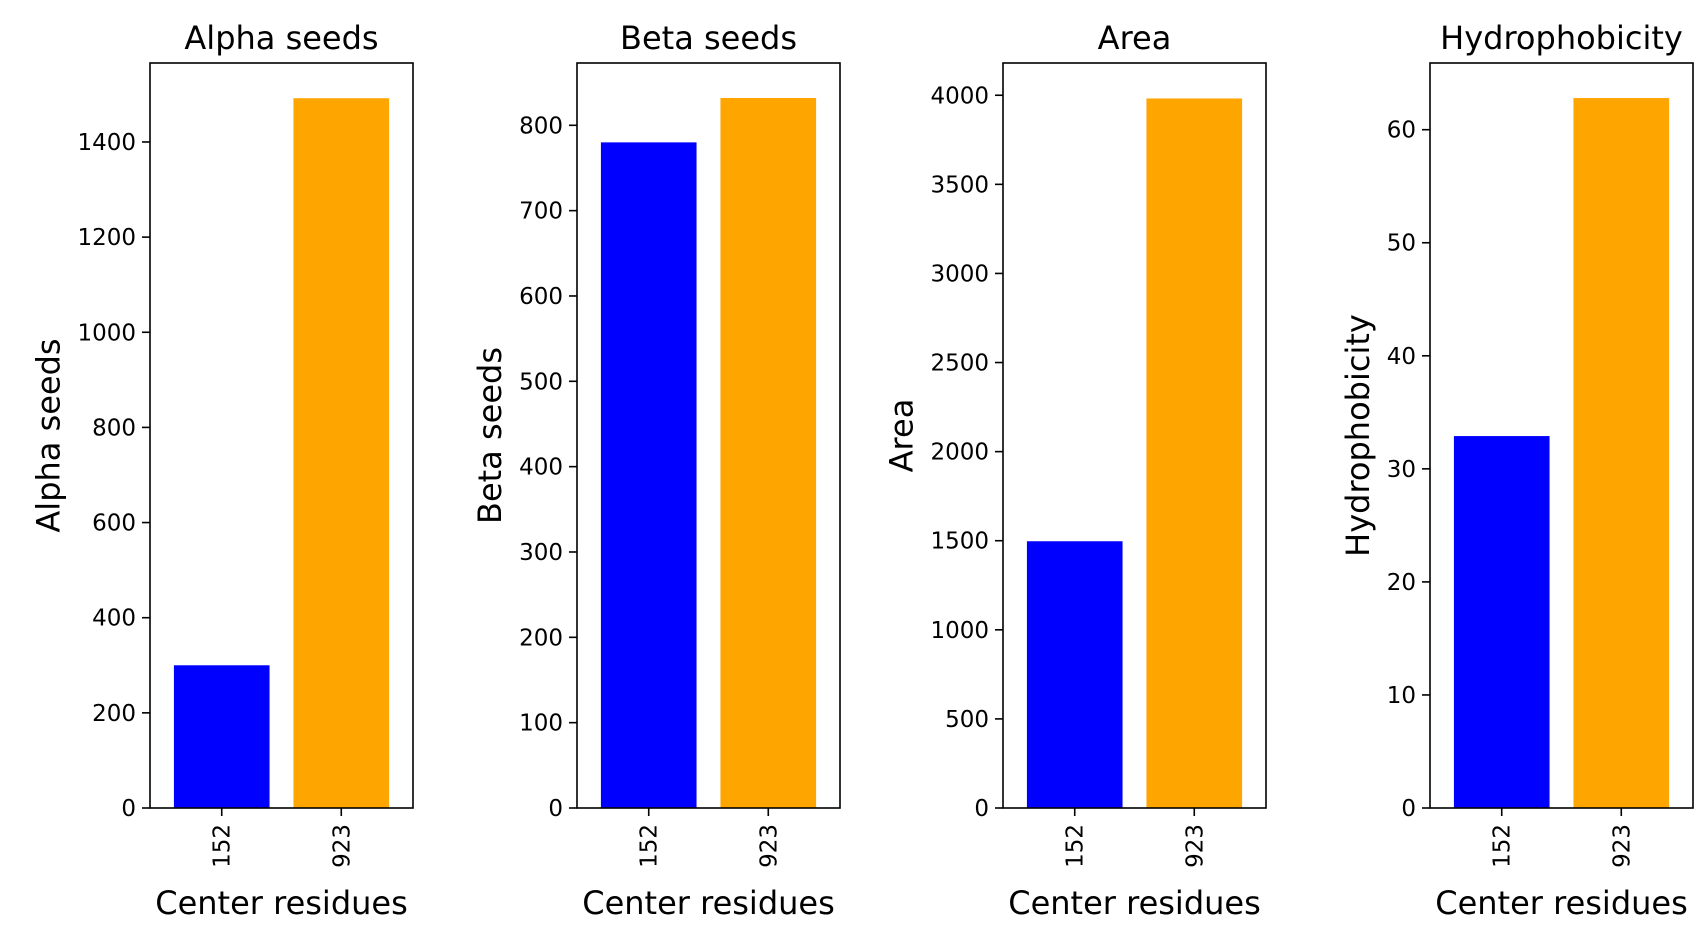 The image size is (1706, 937). Describe the element at coordinates (490, 435) in the screenshot. I see `y-axis-label: Beta seeds` at that location.